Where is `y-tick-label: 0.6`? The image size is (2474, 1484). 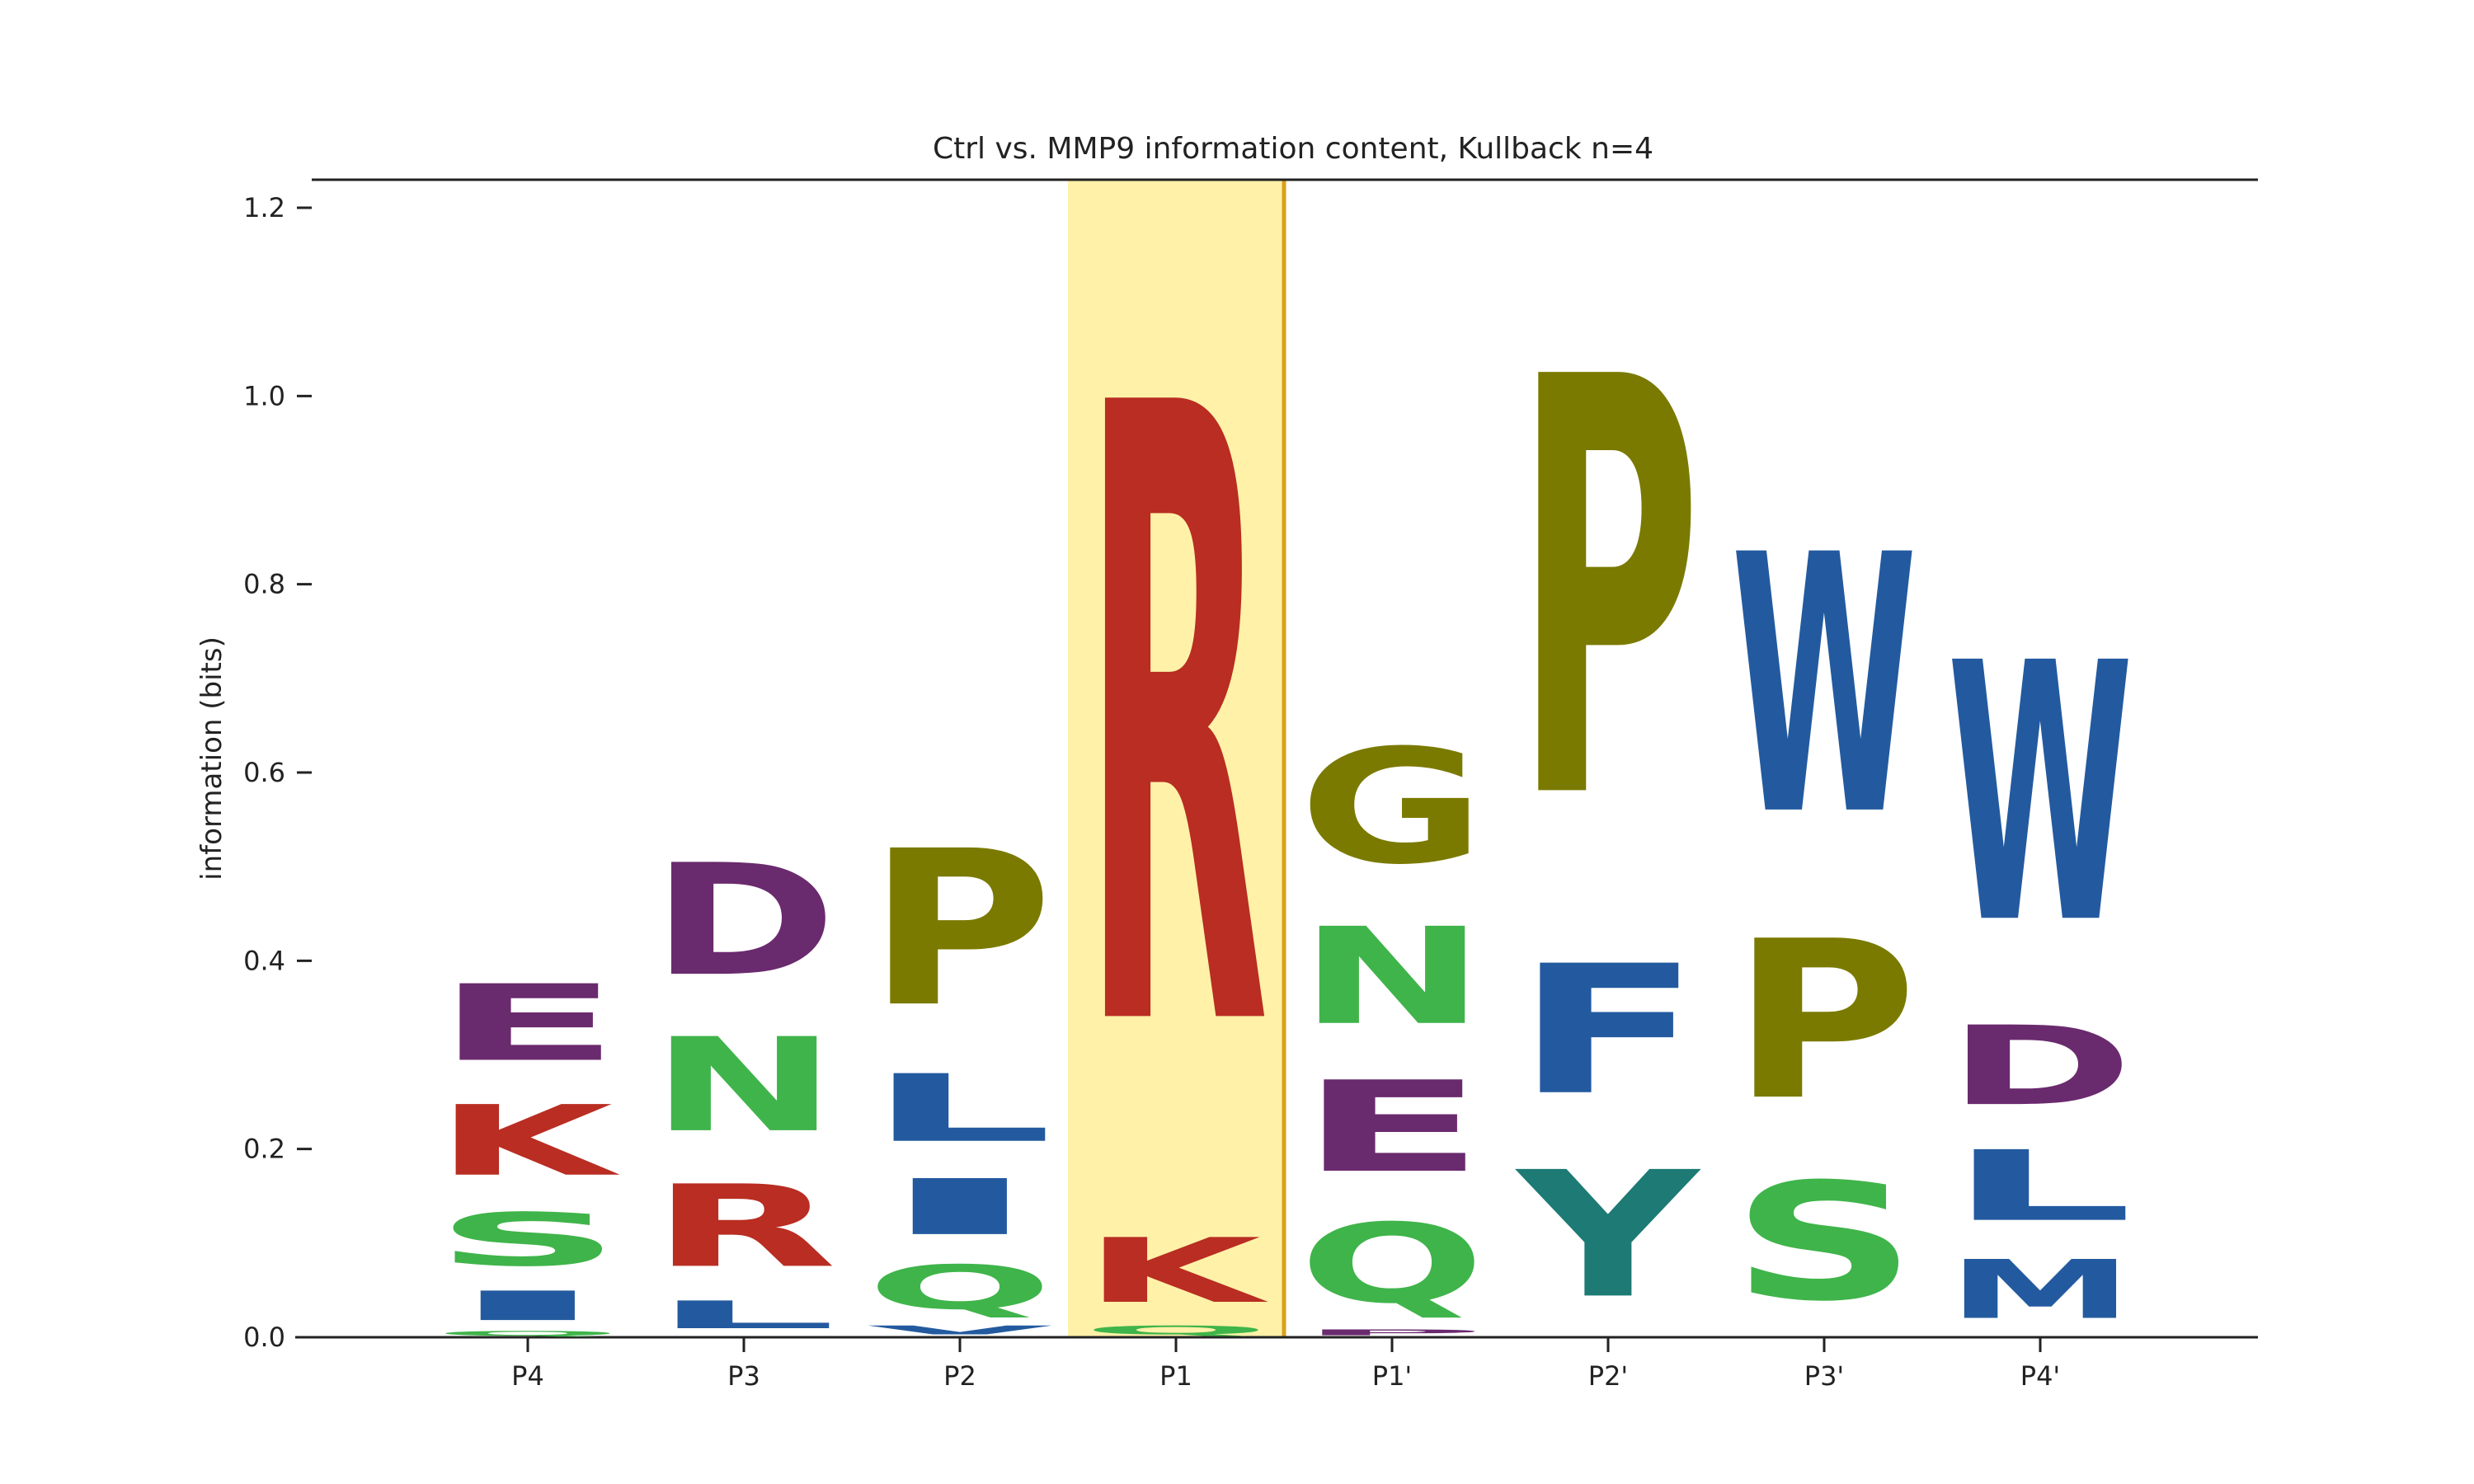 y-tick-label: 0.6 is located at coordinates (264, 772).